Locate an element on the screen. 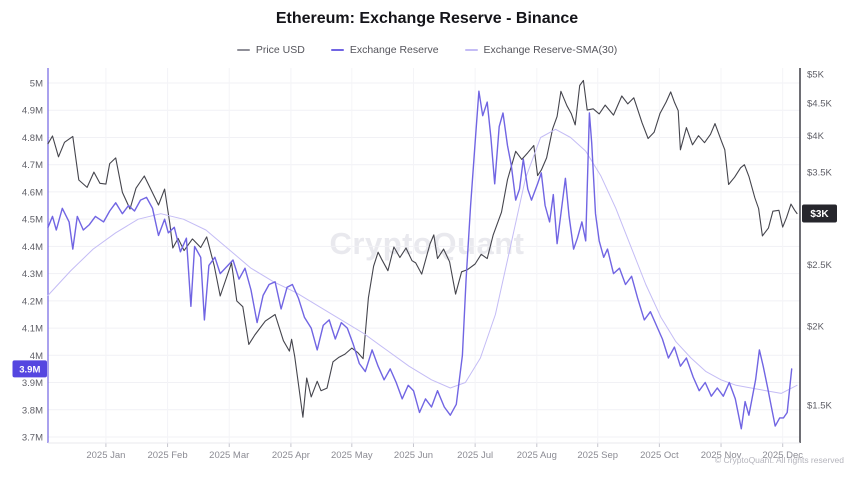  y-left-tick-label: 4.4M is located at coordinates (32, 247).